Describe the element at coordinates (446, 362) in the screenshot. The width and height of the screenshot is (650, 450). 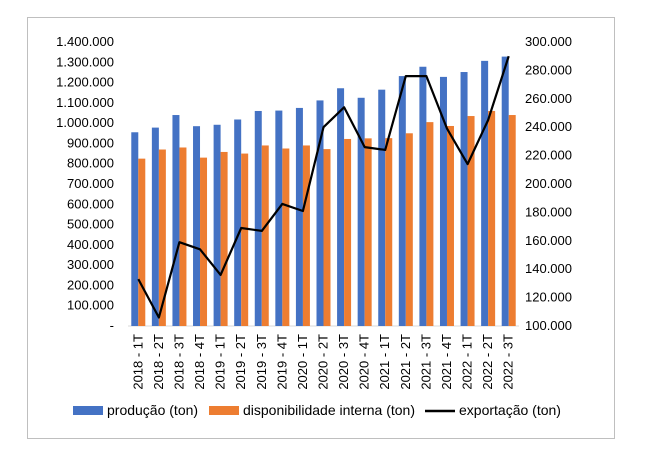
I see `x-tick-label: 2021 - 4T` at that location.